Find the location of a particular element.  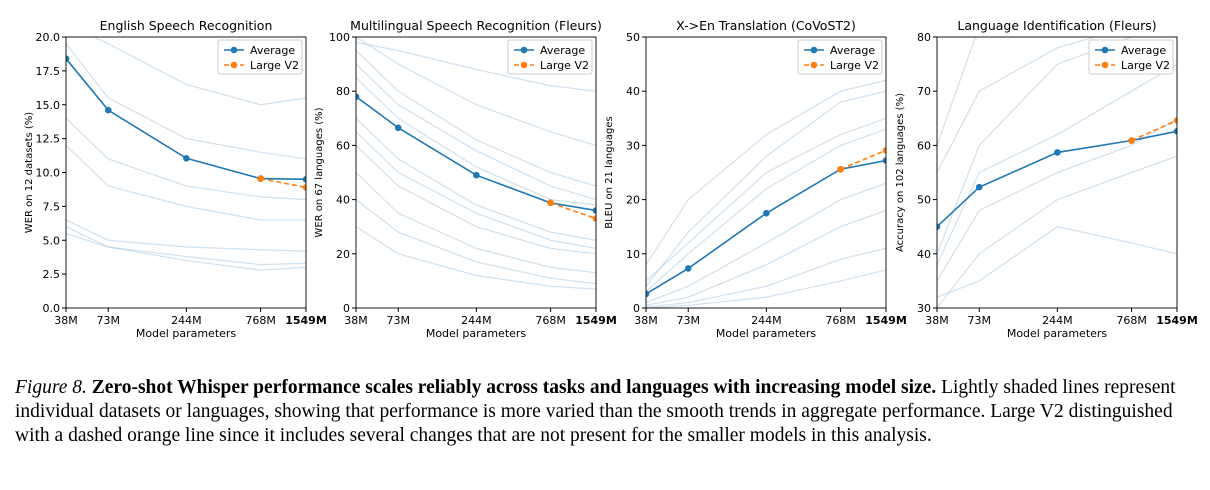

y-axis-label: Accuracy on 102 languages (%) is located at coordinates (900, 172).